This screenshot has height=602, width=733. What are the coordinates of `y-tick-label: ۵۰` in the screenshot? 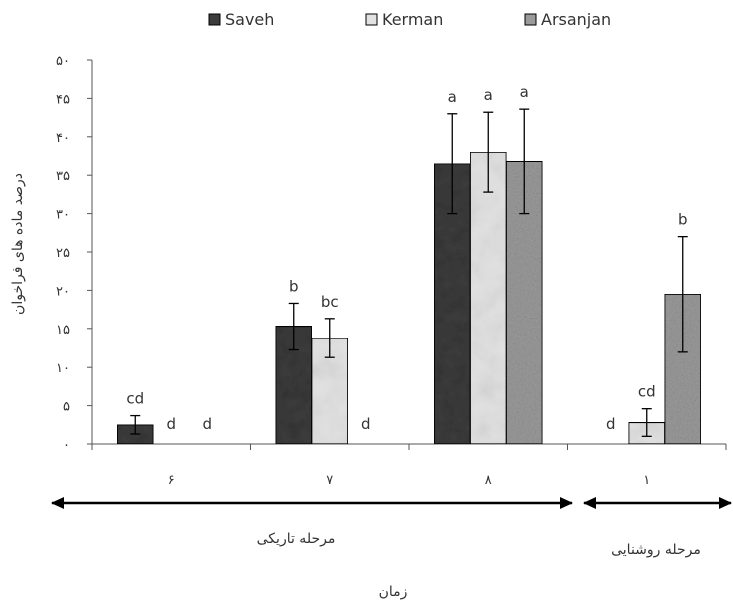 It's located at (63, 61).